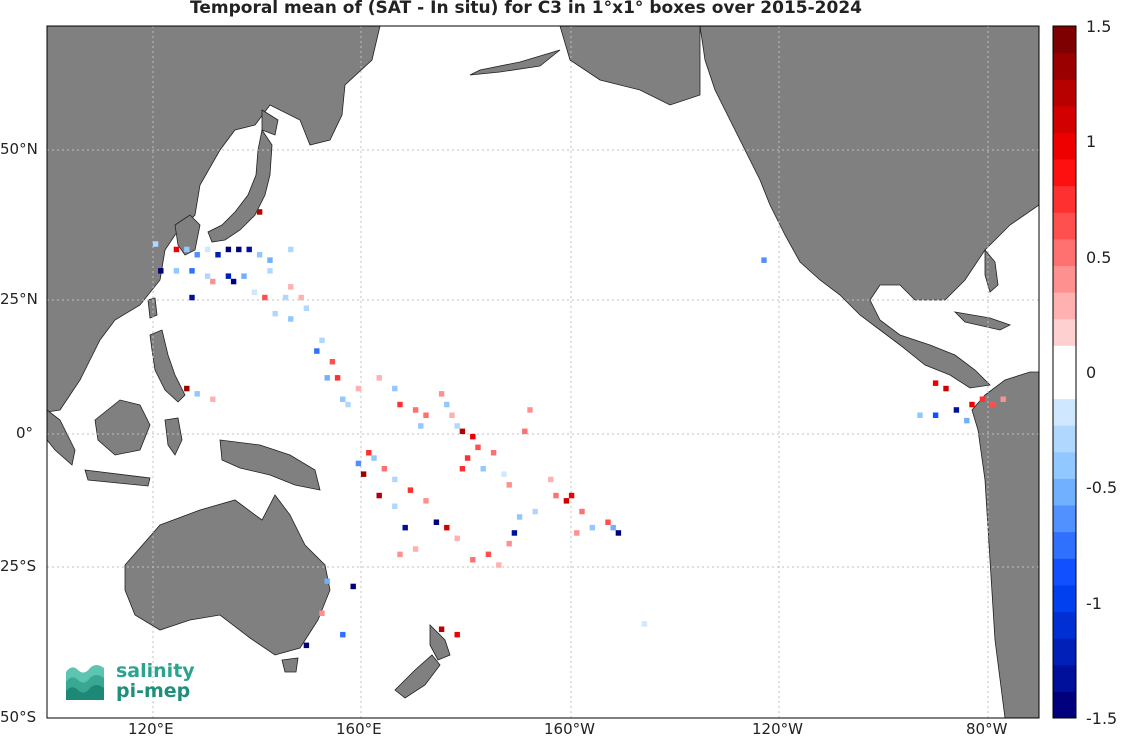 This screenshot has height=740, width=1122. I want to click on wave-logo-icon, so click(85, 682).